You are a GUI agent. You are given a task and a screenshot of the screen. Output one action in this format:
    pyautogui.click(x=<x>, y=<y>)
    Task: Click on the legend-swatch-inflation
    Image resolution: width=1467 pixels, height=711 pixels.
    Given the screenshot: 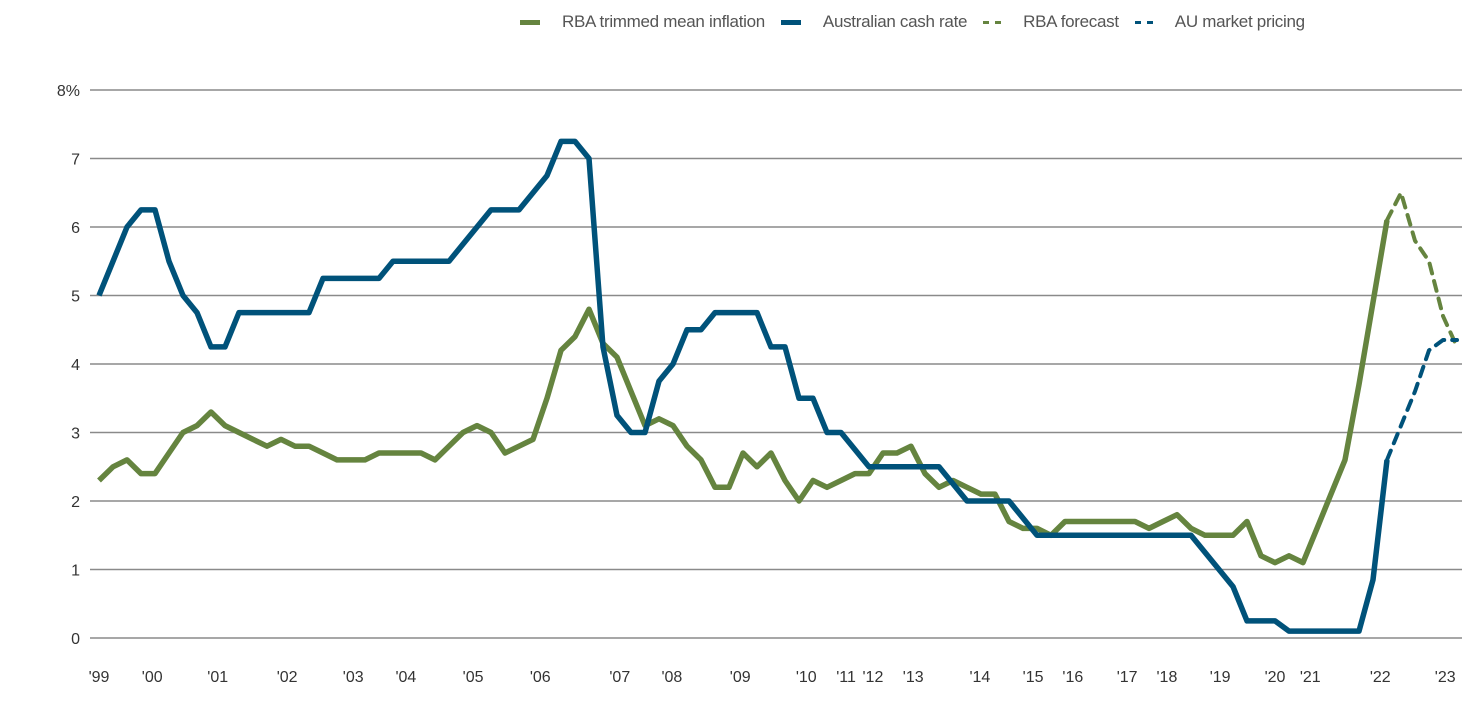 What is the action you would take?
    pyautogui.click(x=530, y=22)
    